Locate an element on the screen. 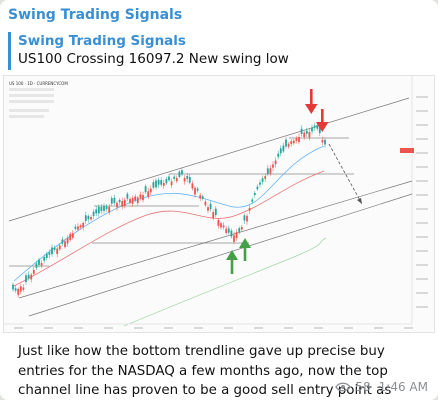 The height and width of the screenshot is (400, 438). eye-icon is located at coordinates (343, 387).